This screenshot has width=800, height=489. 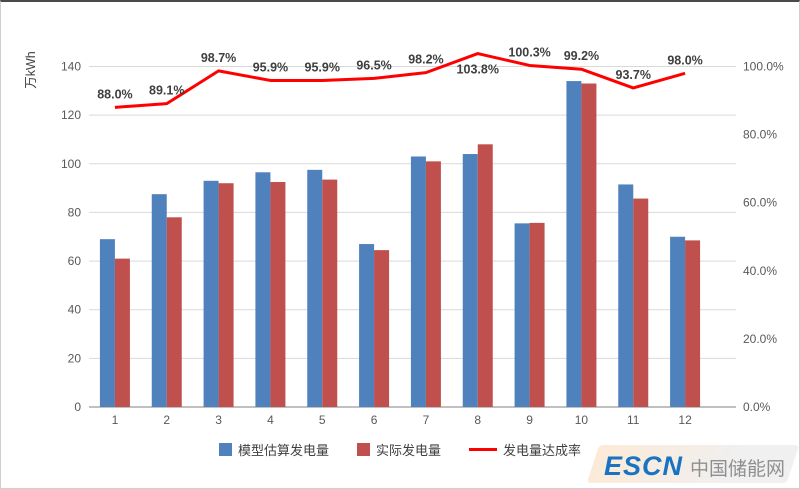 I want to click on right-axis-tick-label: 80.0%, so click(x=760, y=135).